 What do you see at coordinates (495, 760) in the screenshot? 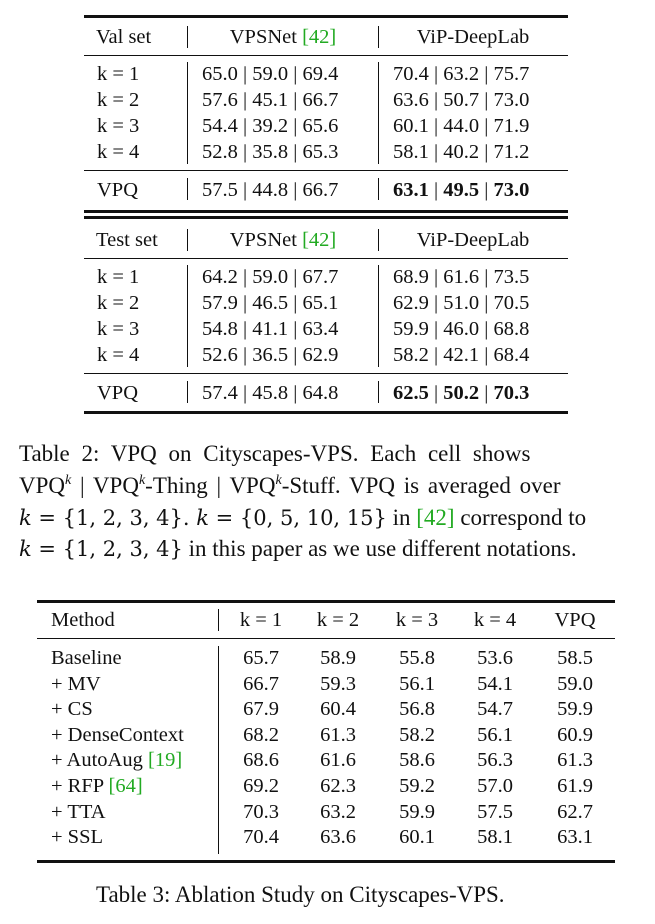
I see `table-cell: 56.3` at bounding box center [495, 760].